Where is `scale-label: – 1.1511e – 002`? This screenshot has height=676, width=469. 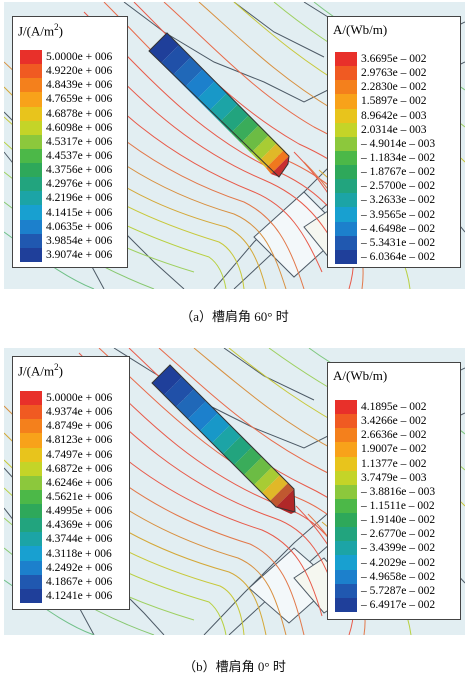
scale-label: – 1.1511e – 002 is located at coordinates (398, 506).